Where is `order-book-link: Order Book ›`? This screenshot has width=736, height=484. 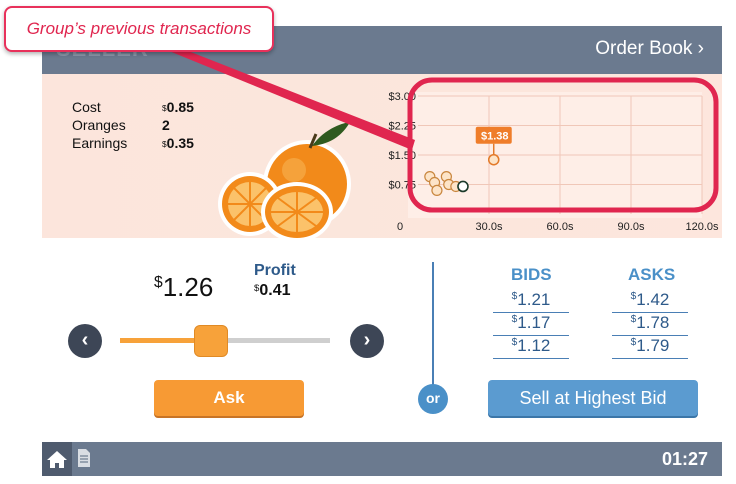
order-book-link: Order Book › is located at coordinates (649, 48).